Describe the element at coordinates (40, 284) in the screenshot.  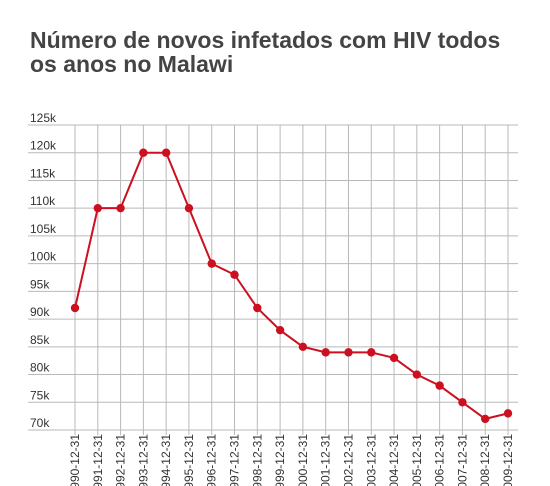
I see `y-tick-label: 95k` at that location.